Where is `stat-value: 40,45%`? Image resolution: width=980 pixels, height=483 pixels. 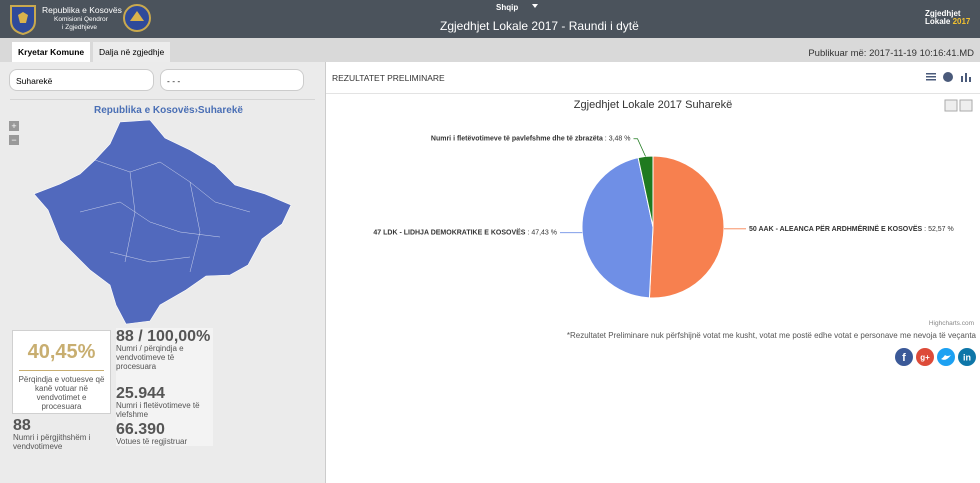
stat-value: 40,45% is located at coordinates (61, 352).